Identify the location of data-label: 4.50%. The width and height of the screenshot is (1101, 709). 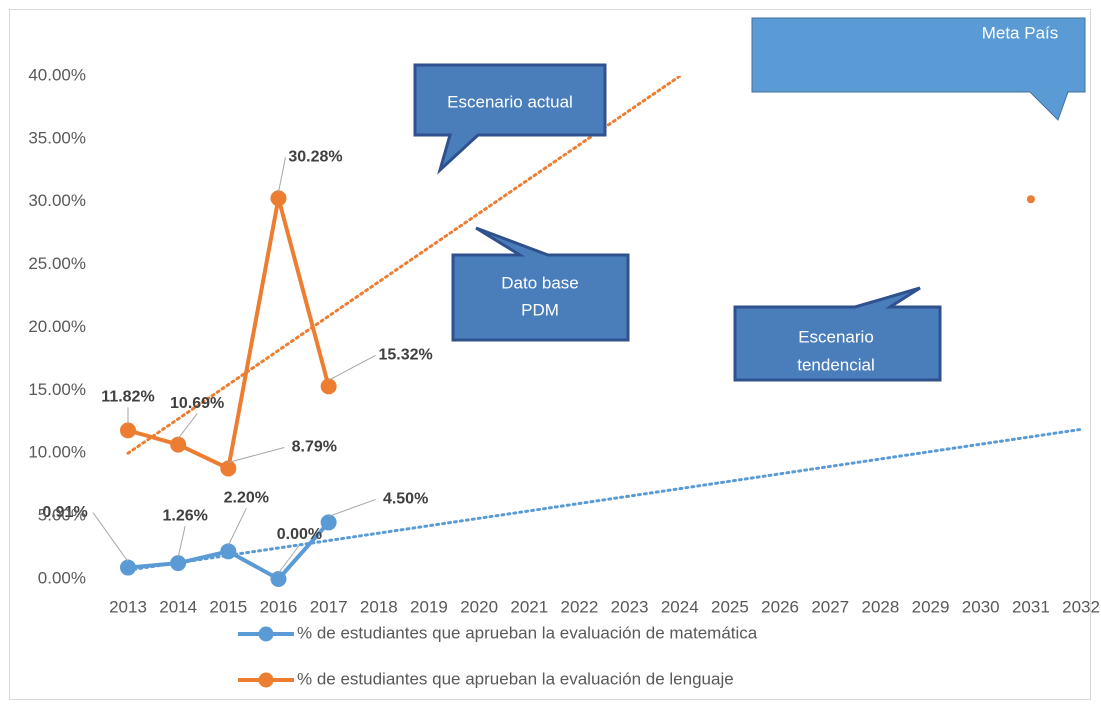
(405, 499).